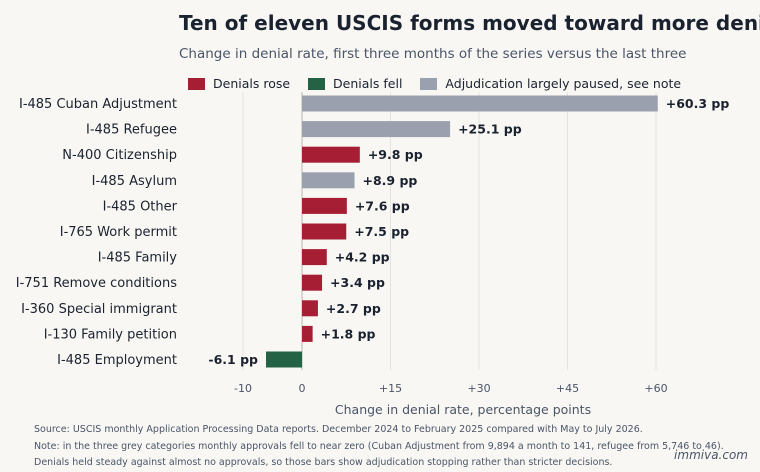 The height and width of the screenshot is (472, 760). I want to click on value-label: +8.9 pp, so click(390, 180).